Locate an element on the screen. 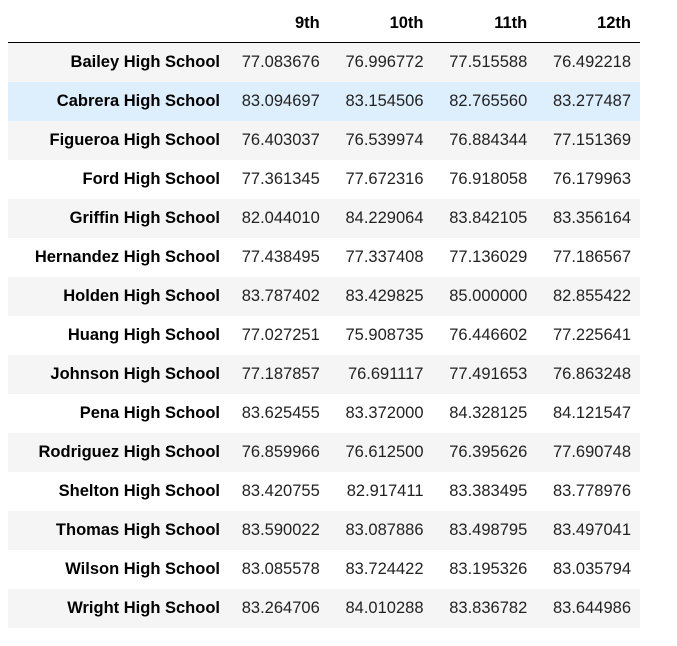  cell-12th: 83.644986 is located at coordinates (592, 607).